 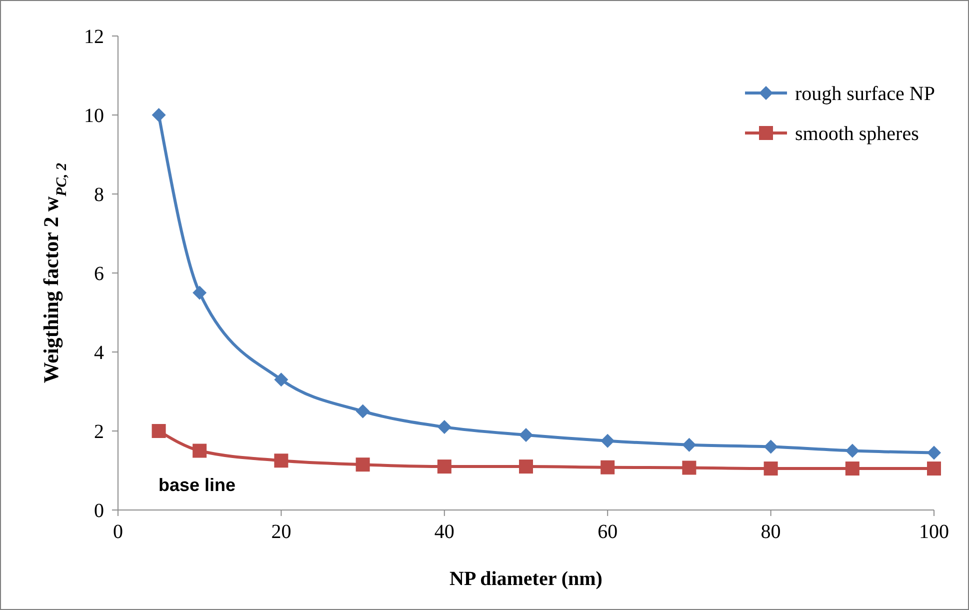 What do you see at coordinates (99, 195) in the screenshot?
I see `y-tick-label: 8` at bounding box center [99, 195].